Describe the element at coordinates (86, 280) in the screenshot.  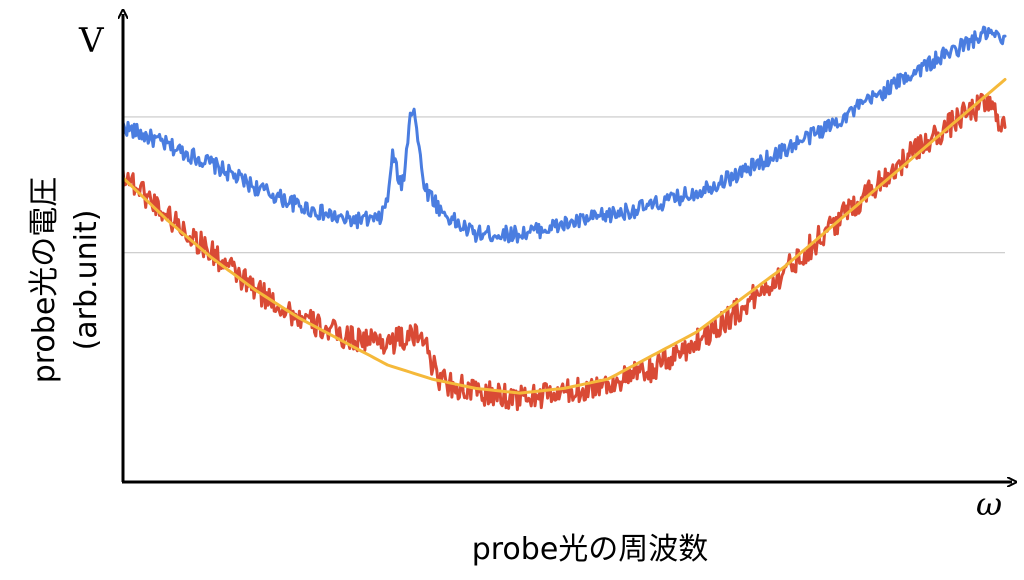
I see `y-axis-title-line2: (arb.unit)` at that location.